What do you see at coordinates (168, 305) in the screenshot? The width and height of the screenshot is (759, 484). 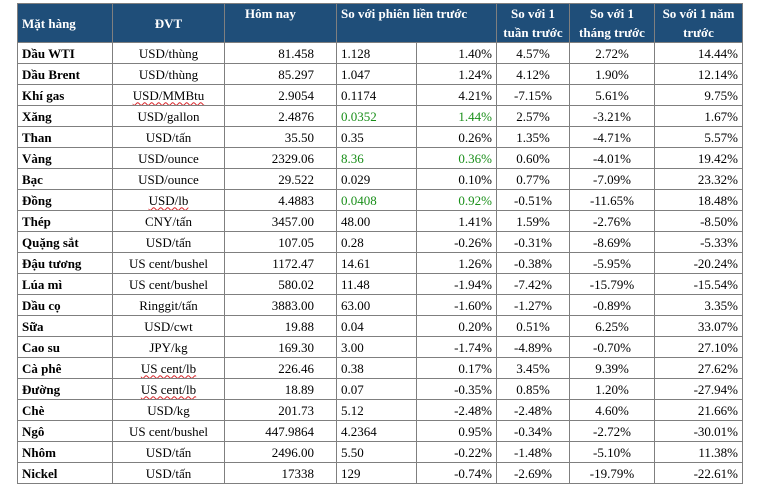 I see `unit-cell: Ringgit/tấn` at bounding box center [168, 305].